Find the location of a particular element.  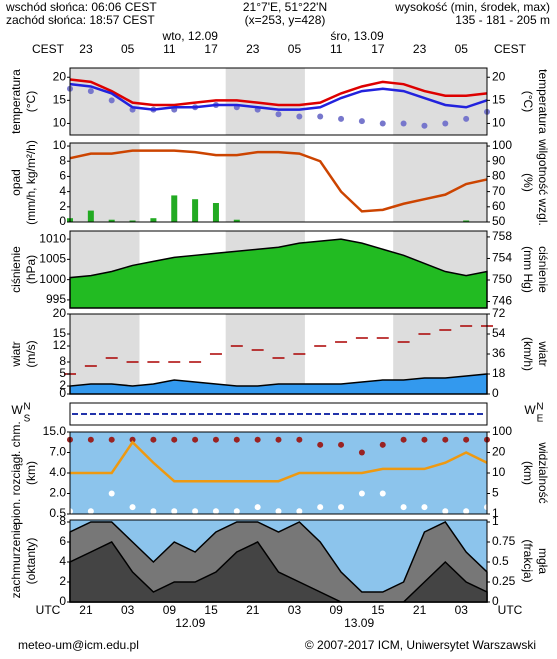

y-tick-label: 1010 is located at coordinates (52, 238).